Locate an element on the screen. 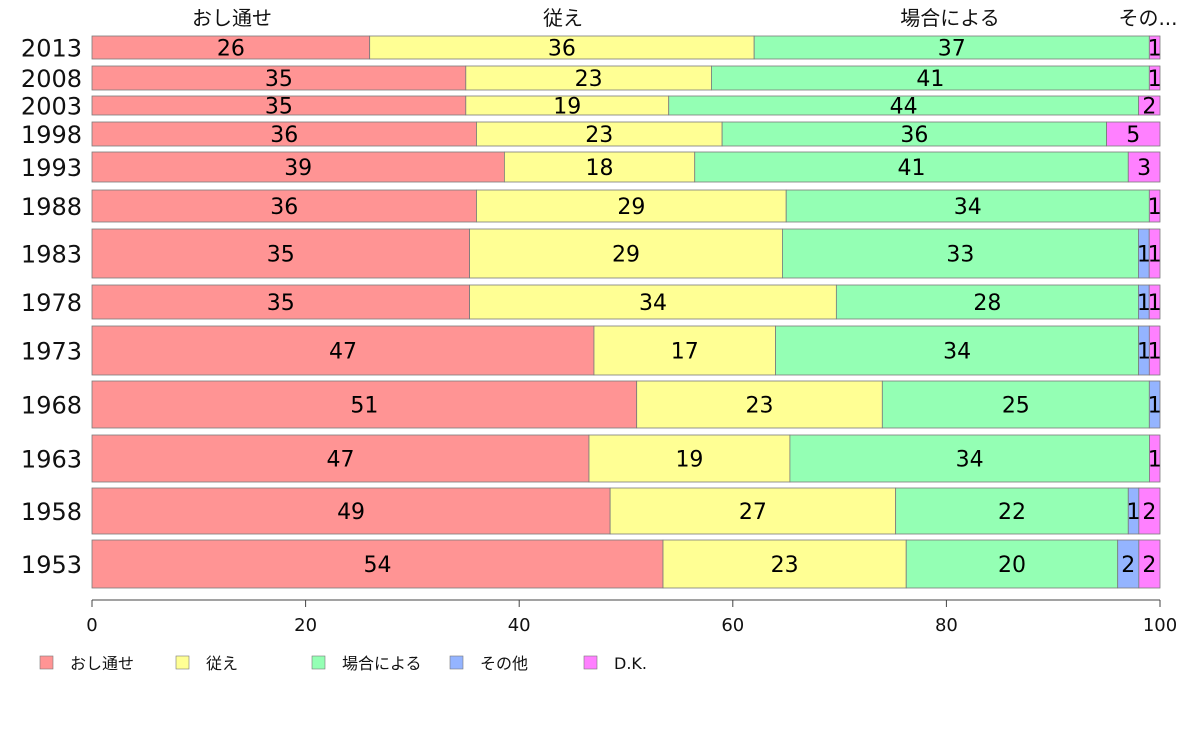 Image resolution: width=1188 pixels, height=736 pixels. data-label-1973-4: 1 is located at coordinates (1155, 352).